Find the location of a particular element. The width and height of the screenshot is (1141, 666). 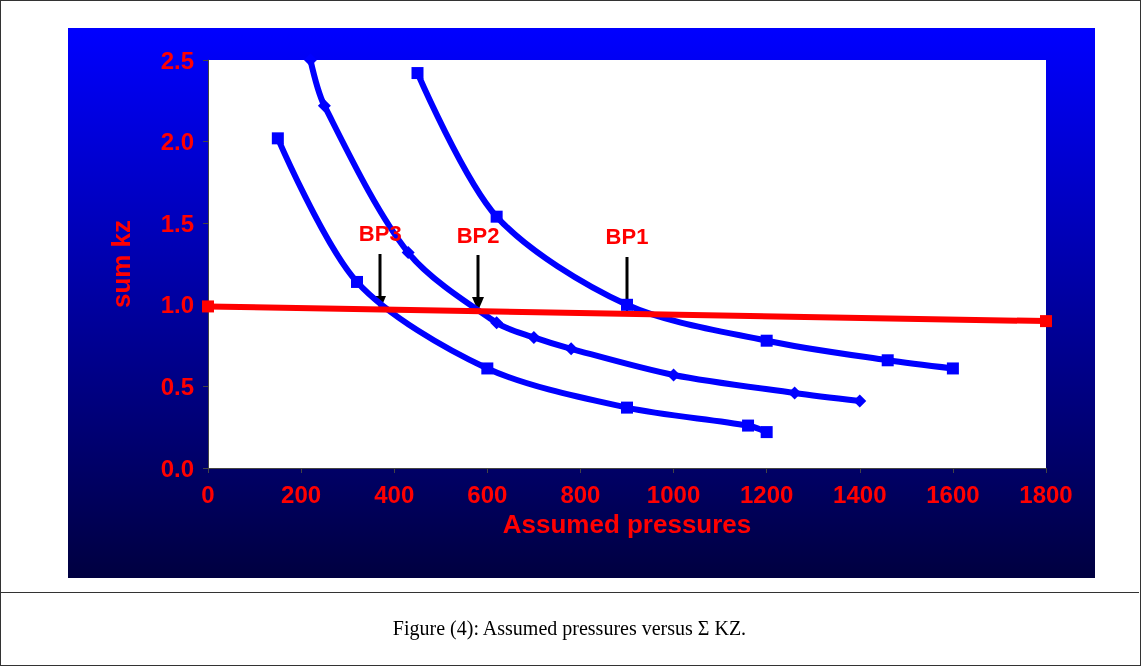

annotation: BP2 is located at coordinates (478, 235).